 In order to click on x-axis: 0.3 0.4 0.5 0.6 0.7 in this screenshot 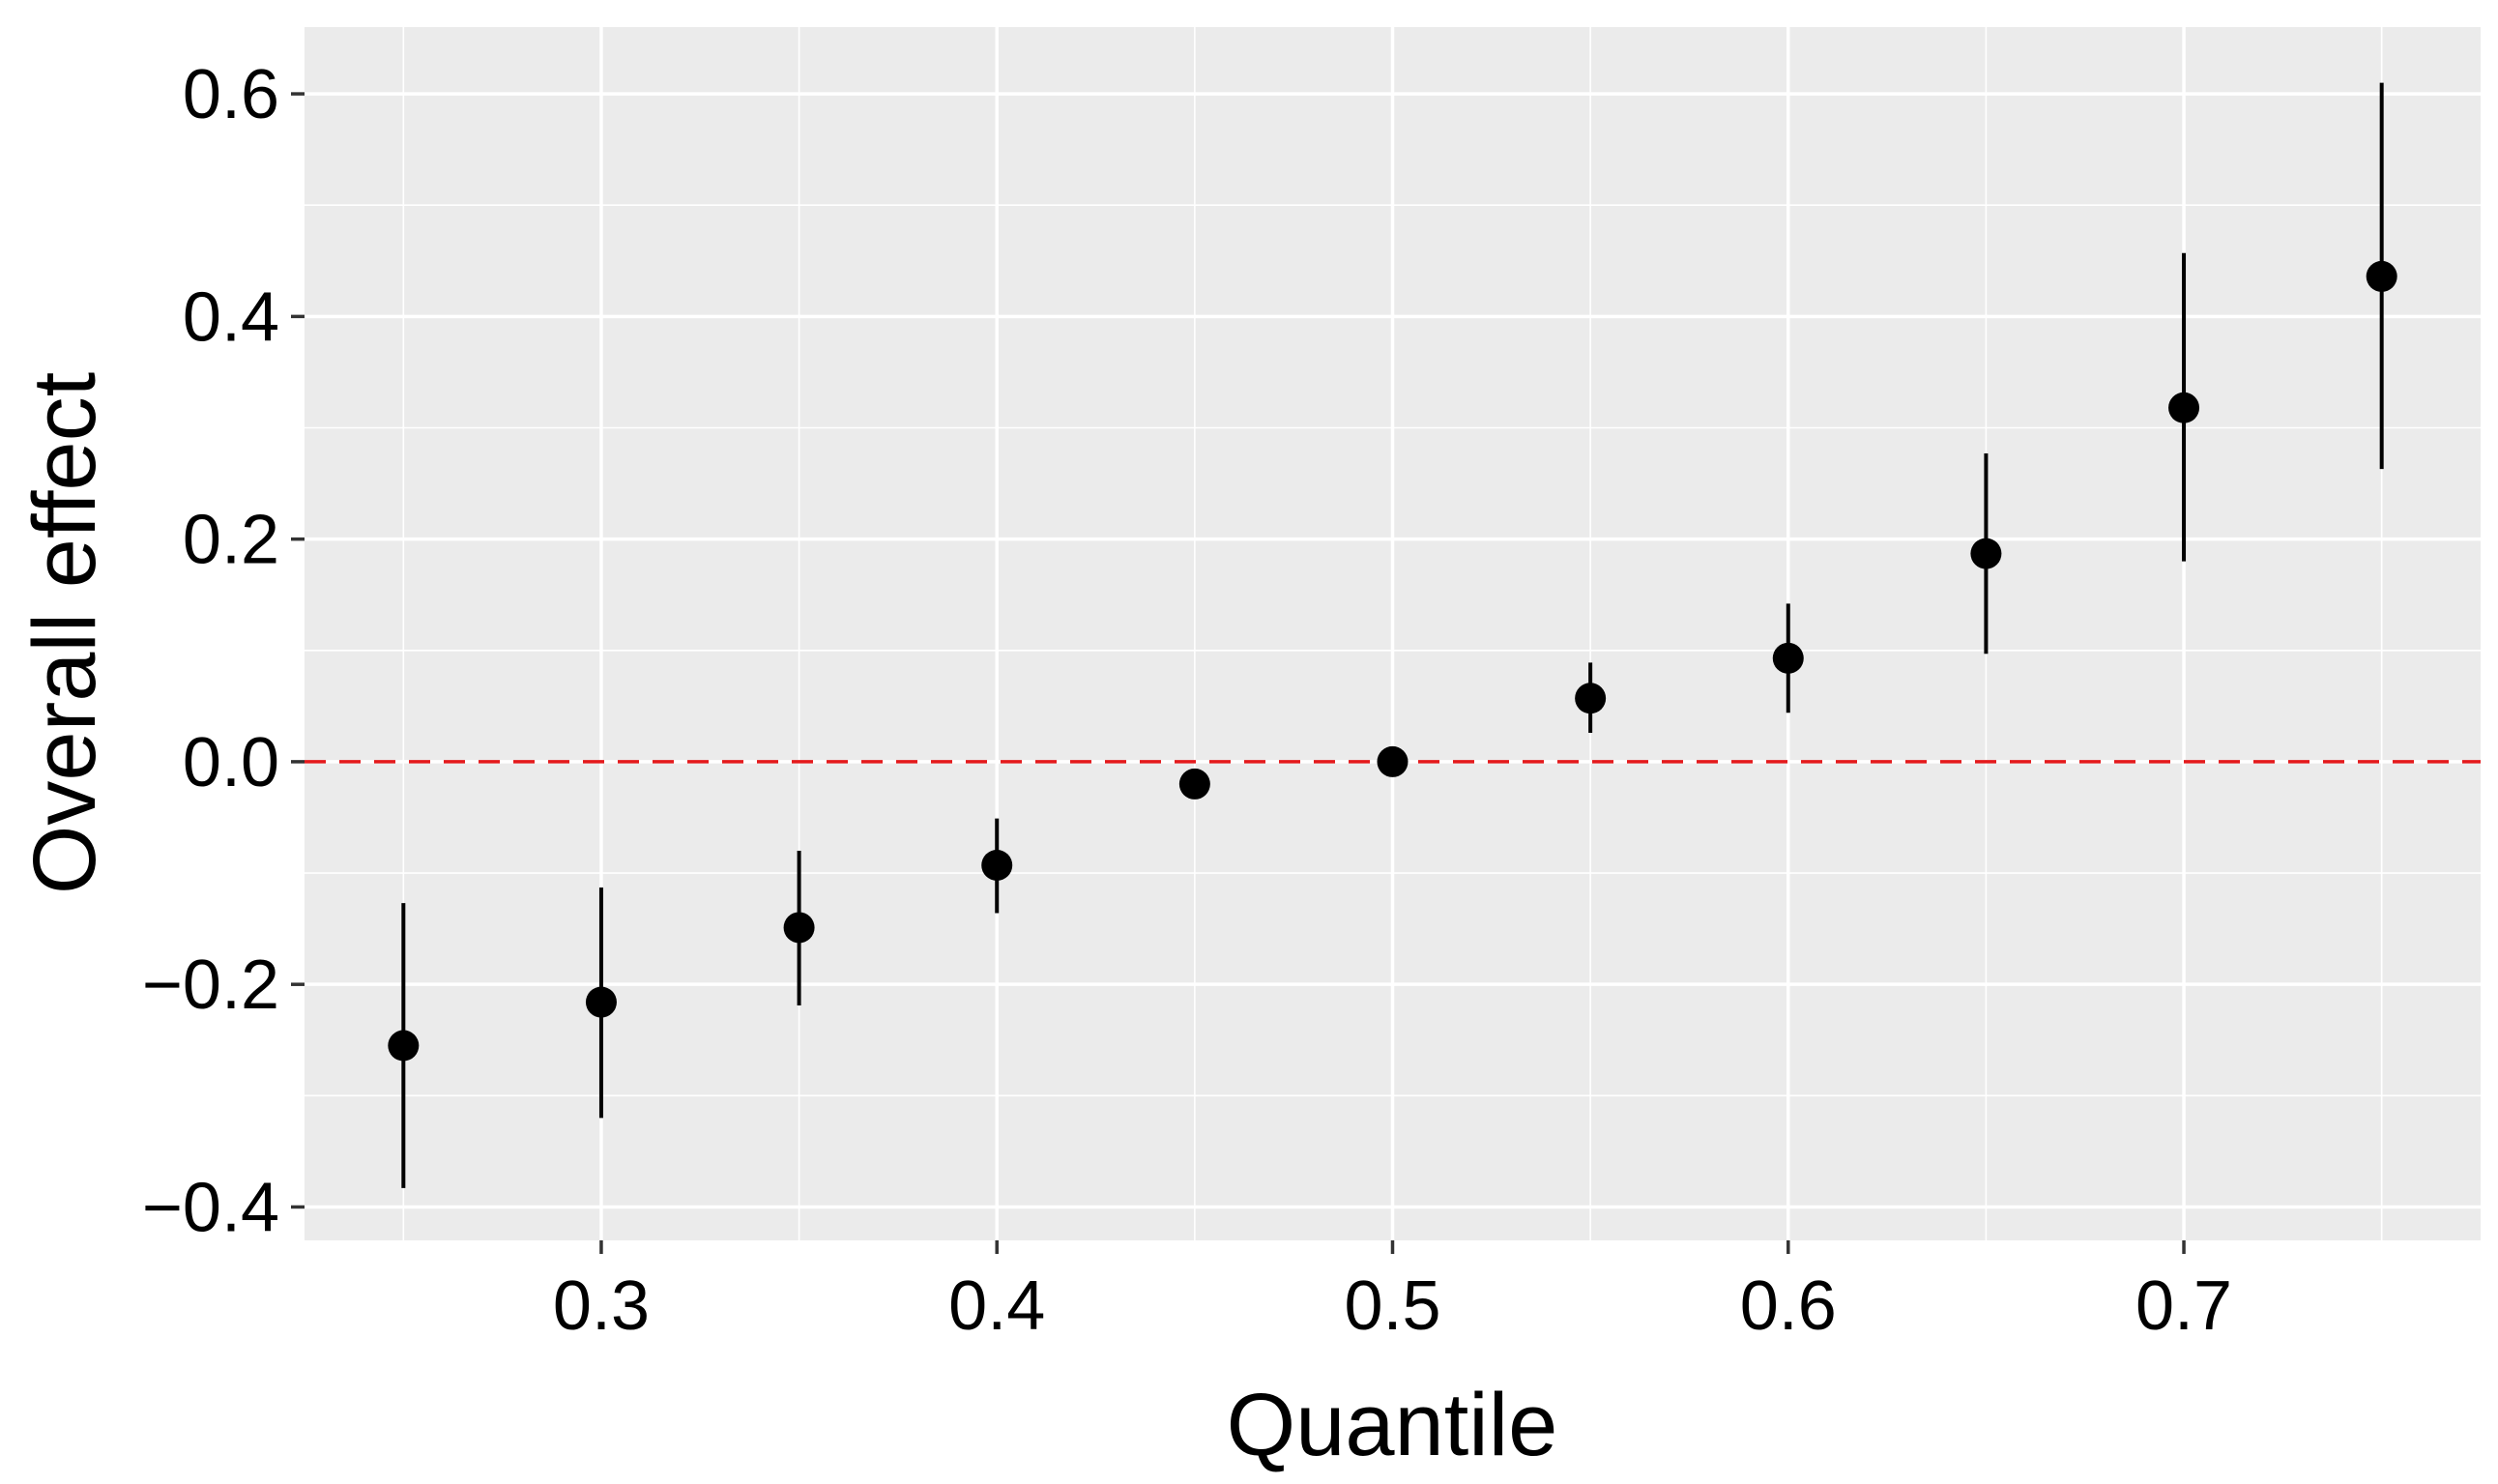, I will do `click(1392, 1292)`.